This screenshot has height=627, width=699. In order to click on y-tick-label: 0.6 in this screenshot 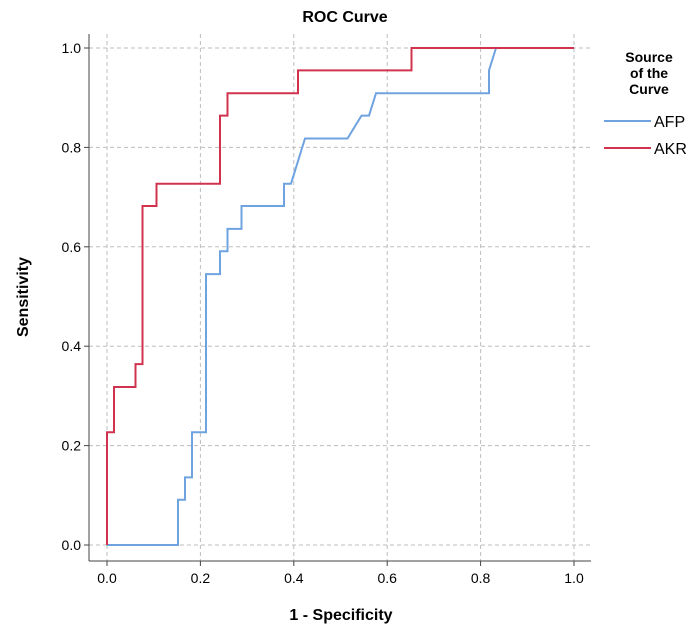, I will do `click(72, 247)`.